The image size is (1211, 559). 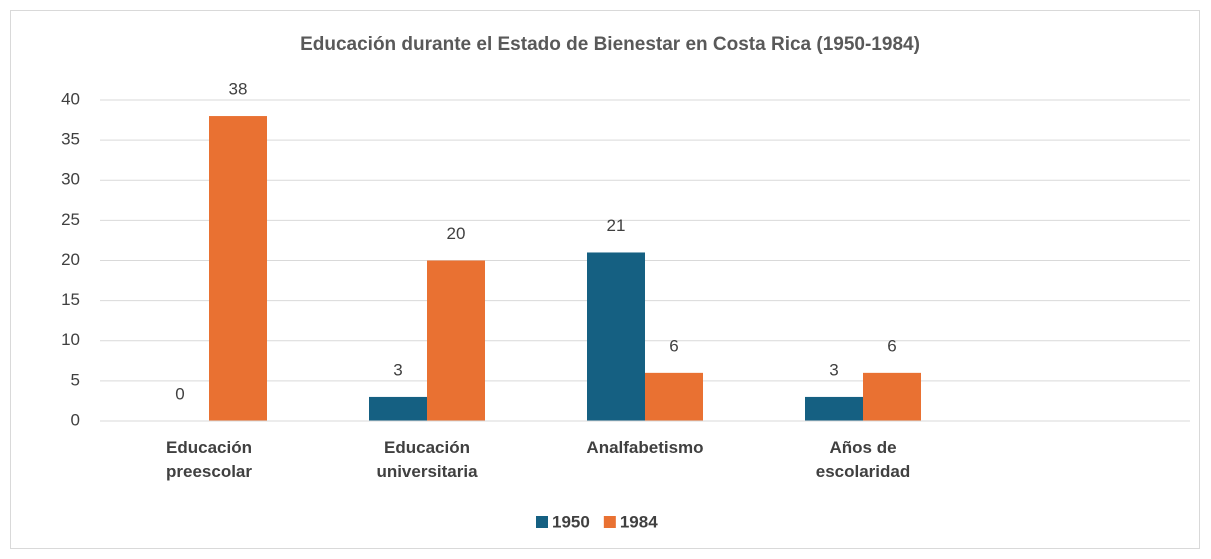 What do you see at coordinates (645, 447) in the screenshot?
I see `x-tick-label: Analfabetismo` at bounding box center [645, 447].